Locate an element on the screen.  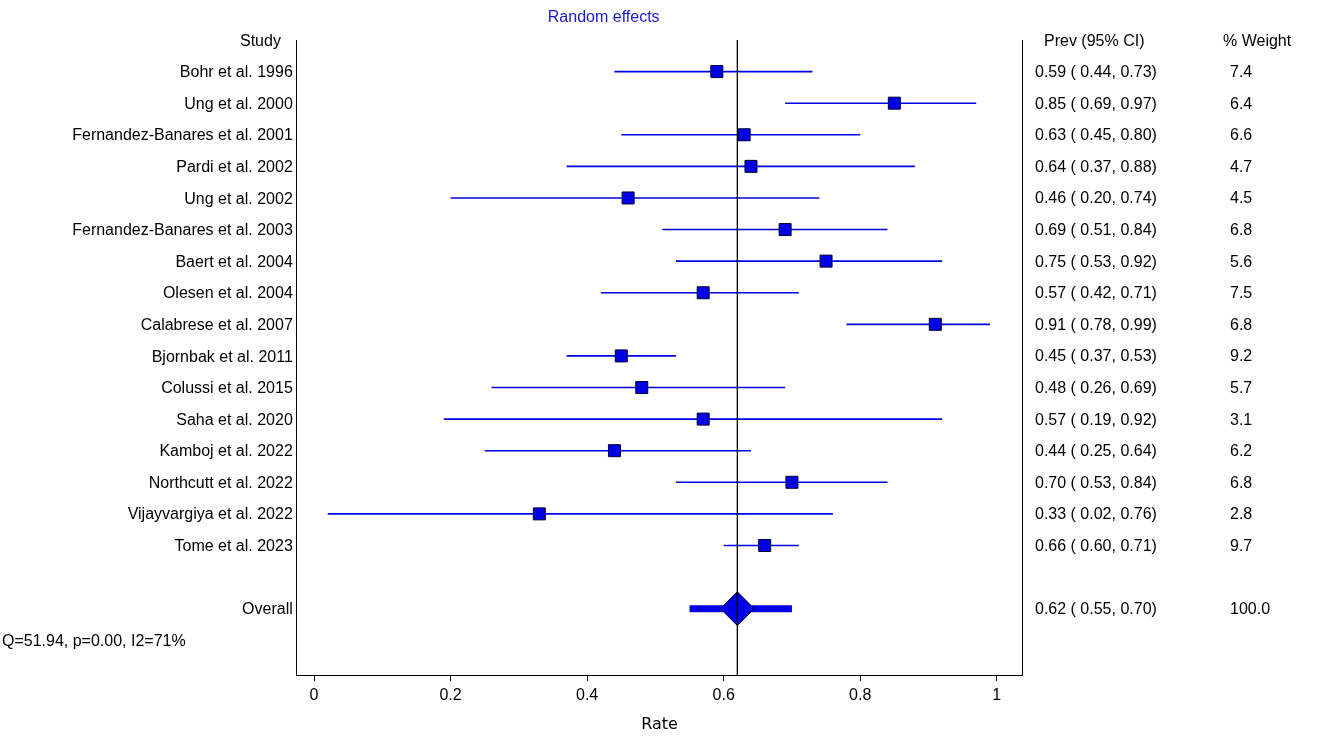
y-tick-label: Kamboj et al. 2022 is located at coordinates (226, 451).